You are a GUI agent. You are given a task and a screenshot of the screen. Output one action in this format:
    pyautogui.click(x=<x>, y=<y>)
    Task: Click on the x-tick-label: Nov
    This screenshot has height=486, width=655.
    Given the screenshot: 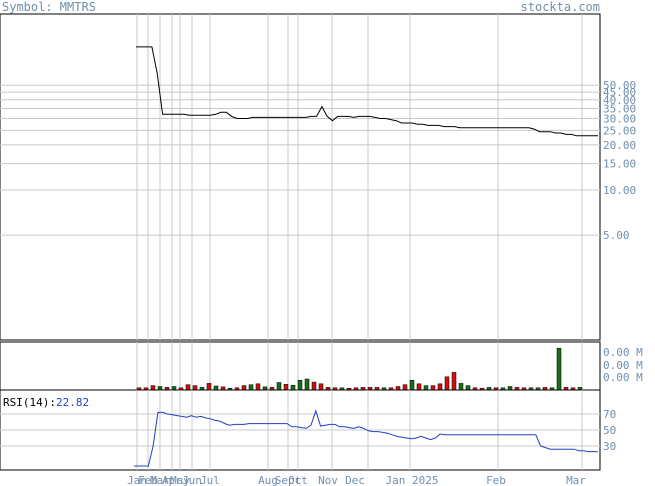 What is the action you would take?
    pyautogui.click(x=328, y=480)
    